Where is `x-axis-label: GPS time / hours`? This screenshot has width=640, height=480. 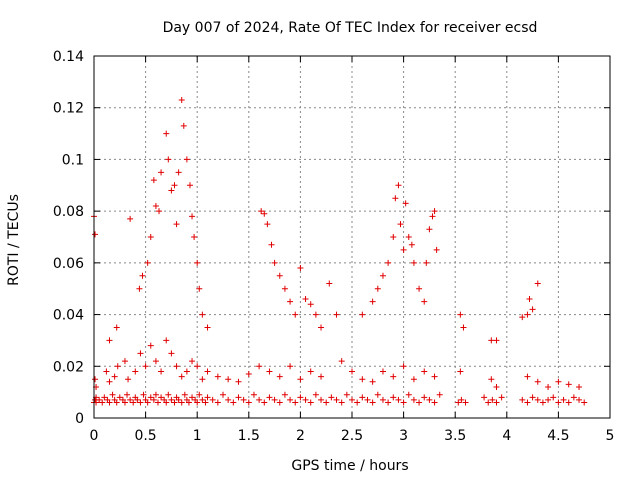 x-axis-label: GPS time / hours is located at coordinates (349, 466).